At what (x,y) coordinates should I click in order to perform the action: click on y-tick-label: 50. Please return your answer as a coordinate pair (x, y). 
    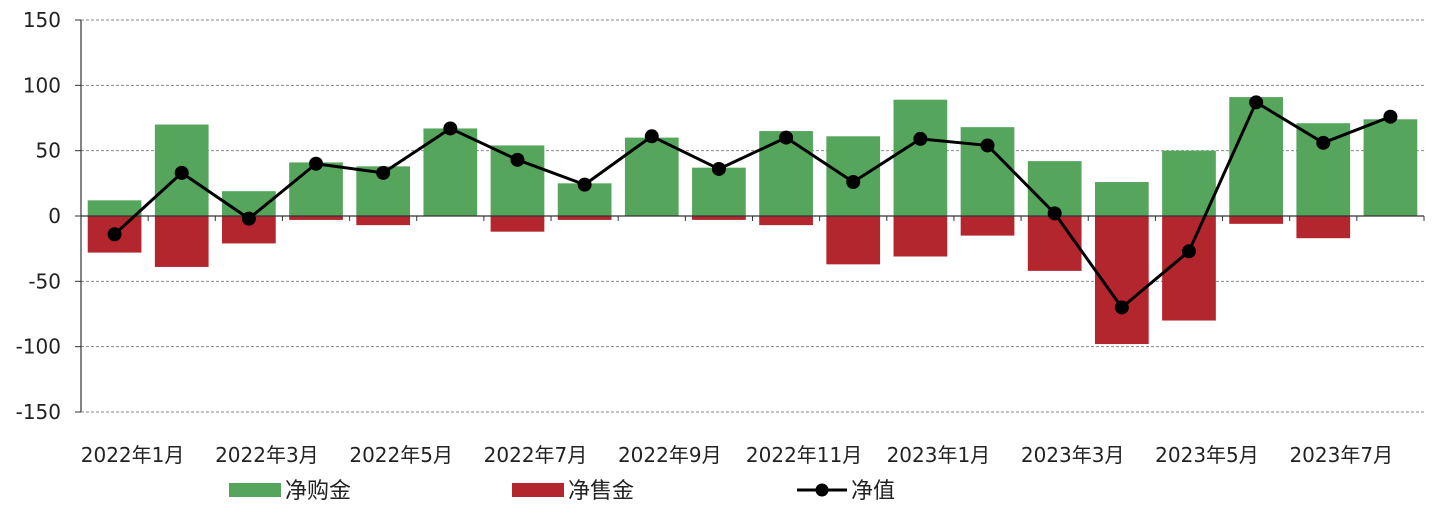
    Looking at the image, I should click on (48, 151).